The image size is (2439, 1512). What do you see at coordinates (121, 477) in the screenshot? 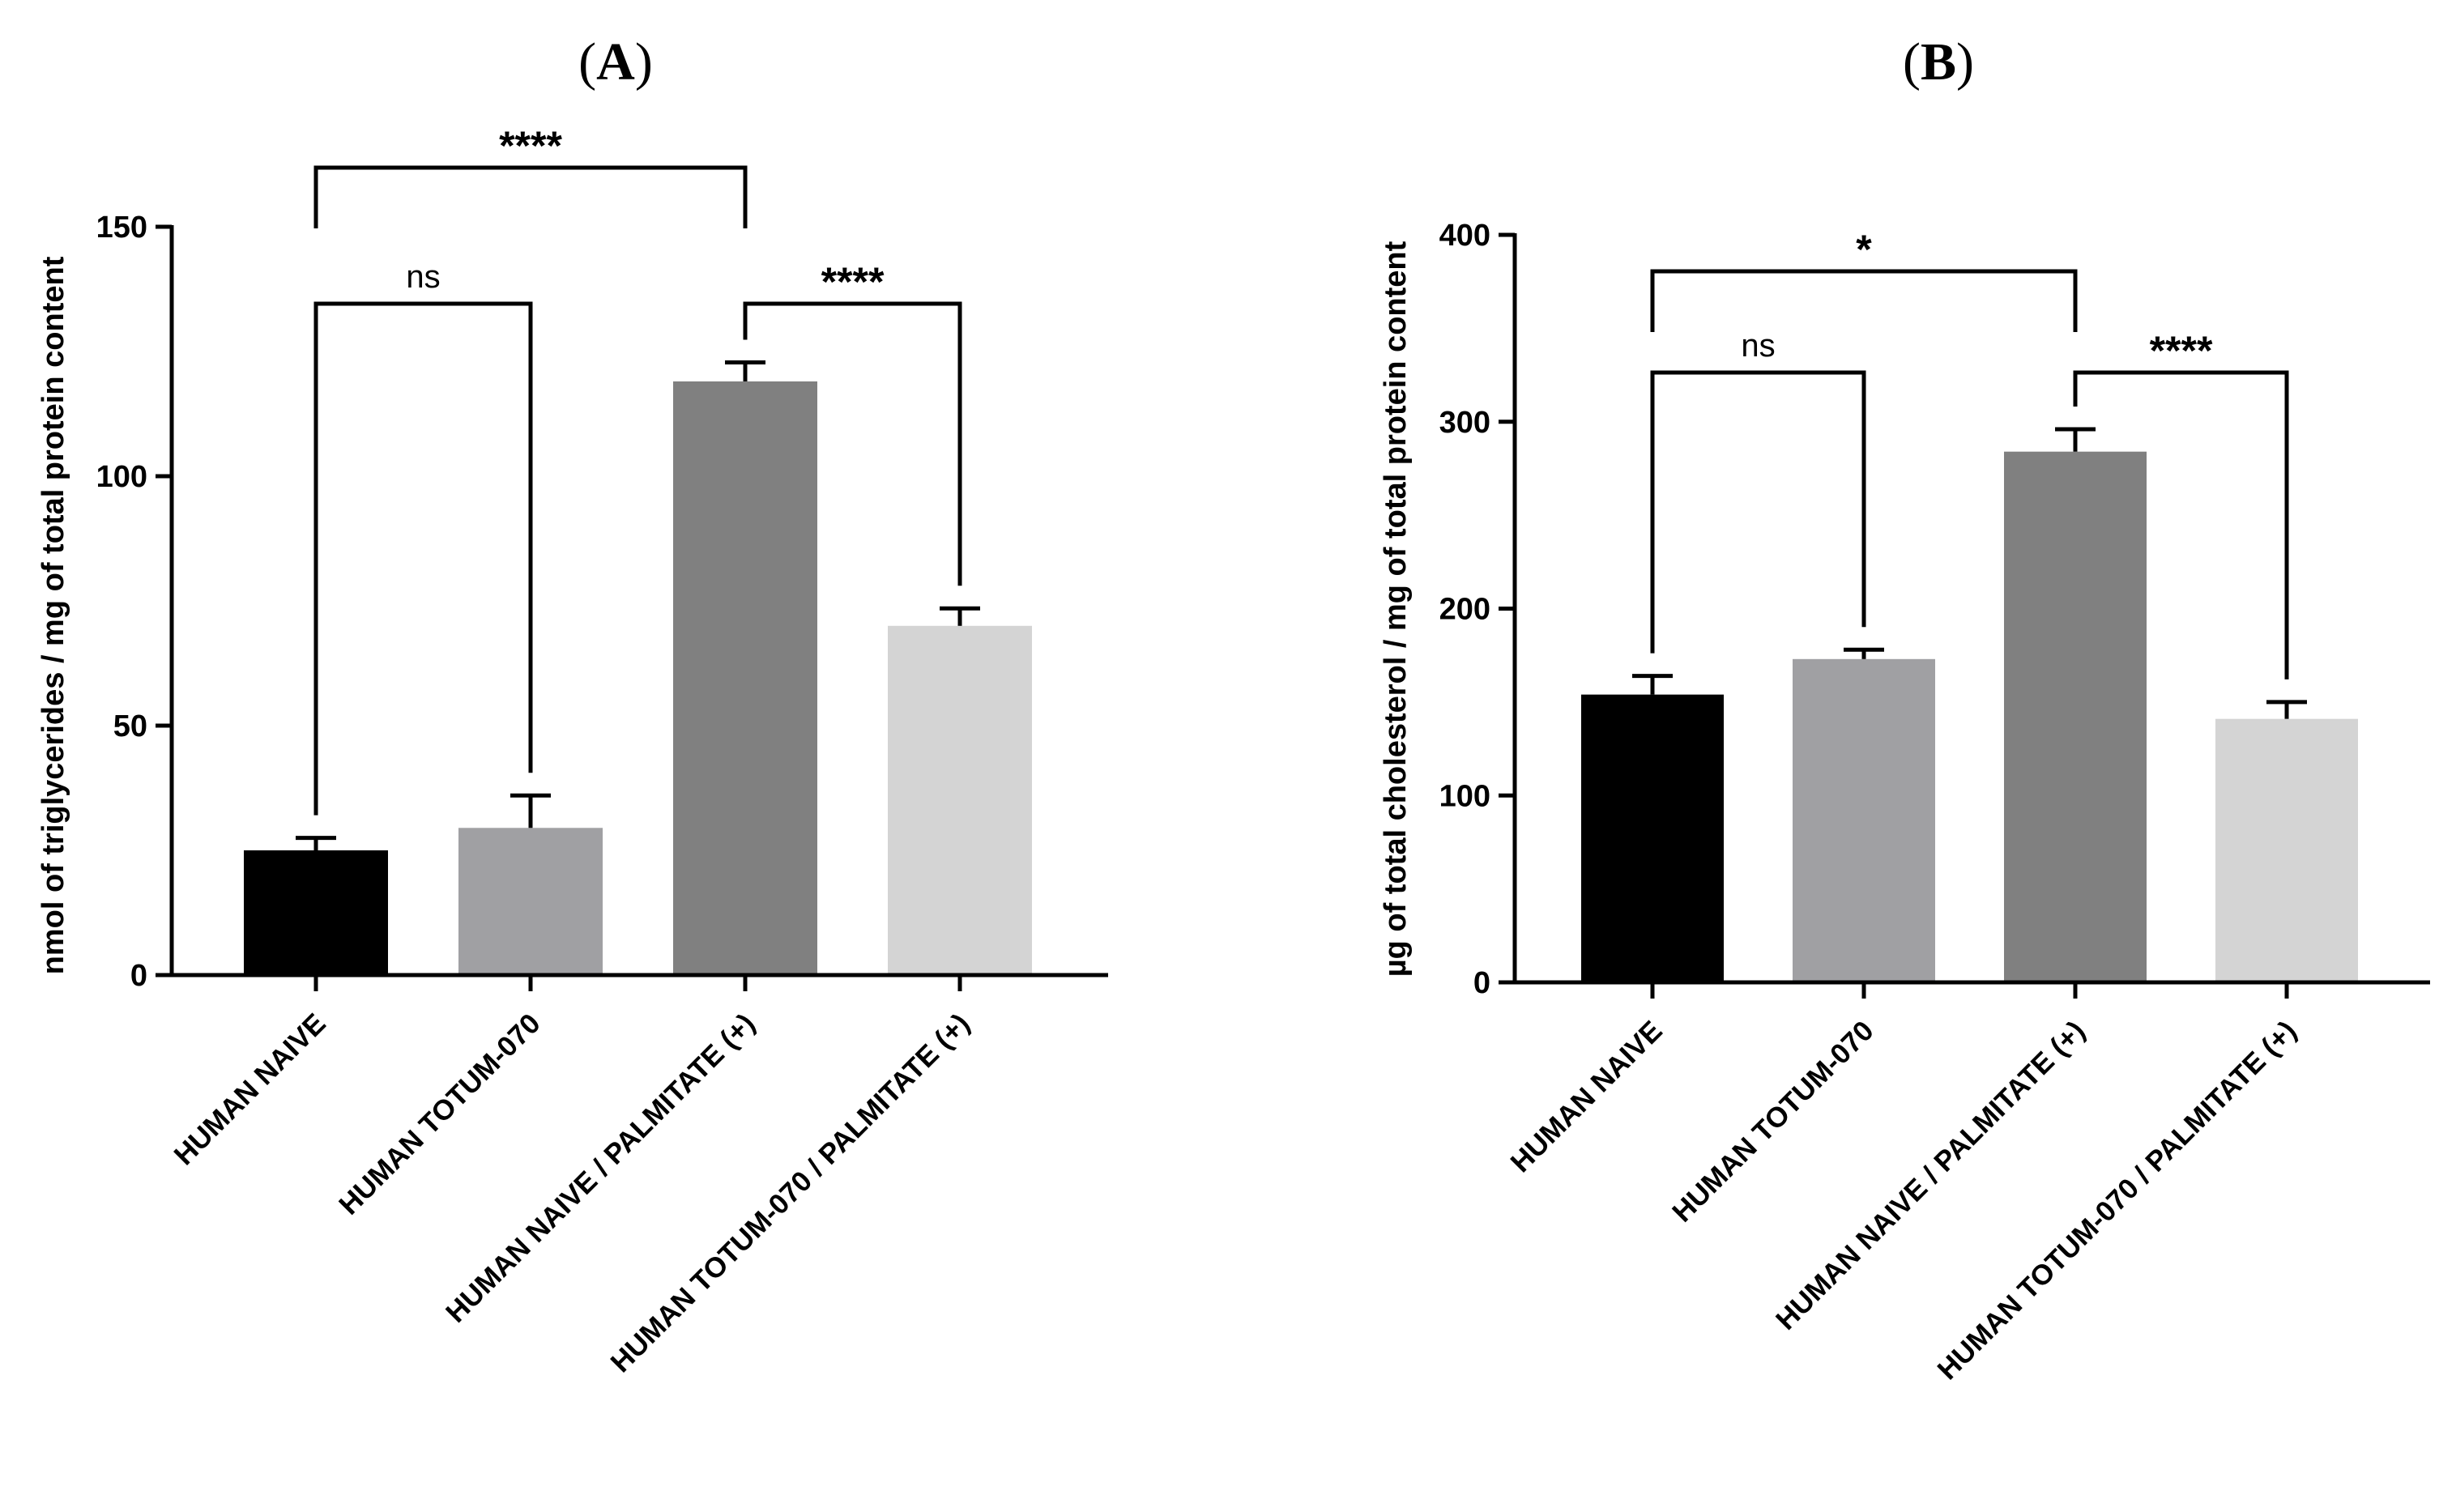
I see `y-tick-label-2: 100` at bounding box center [121, 477].